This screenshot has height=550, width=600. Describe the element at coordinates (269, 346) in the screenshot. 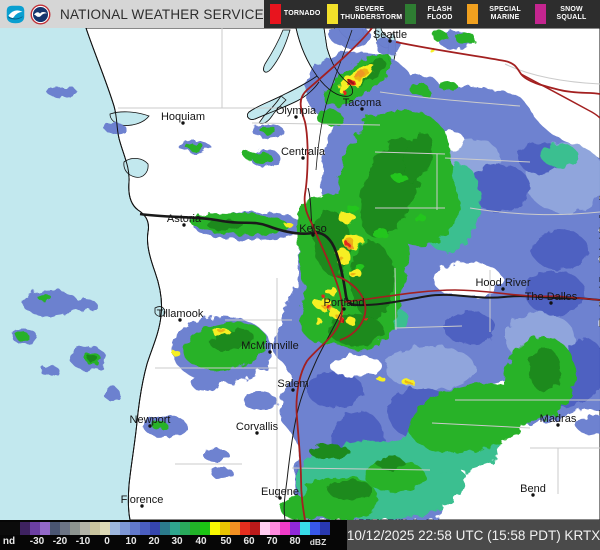

I see `city-label: McMinnville` at that location.